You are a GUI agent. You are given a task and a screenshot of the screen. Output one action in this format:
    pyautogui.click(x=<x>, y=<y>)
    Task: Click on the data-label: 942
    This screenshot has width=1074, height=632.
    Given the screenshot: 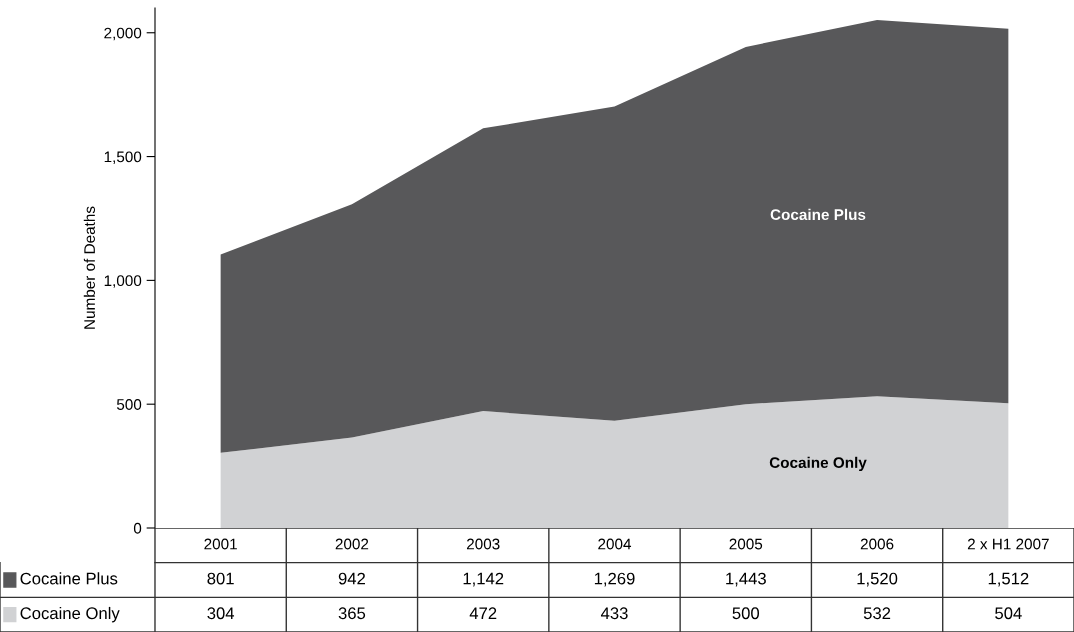 What is the action you would take?
    pyautogui.click(x=351, y=578)
    